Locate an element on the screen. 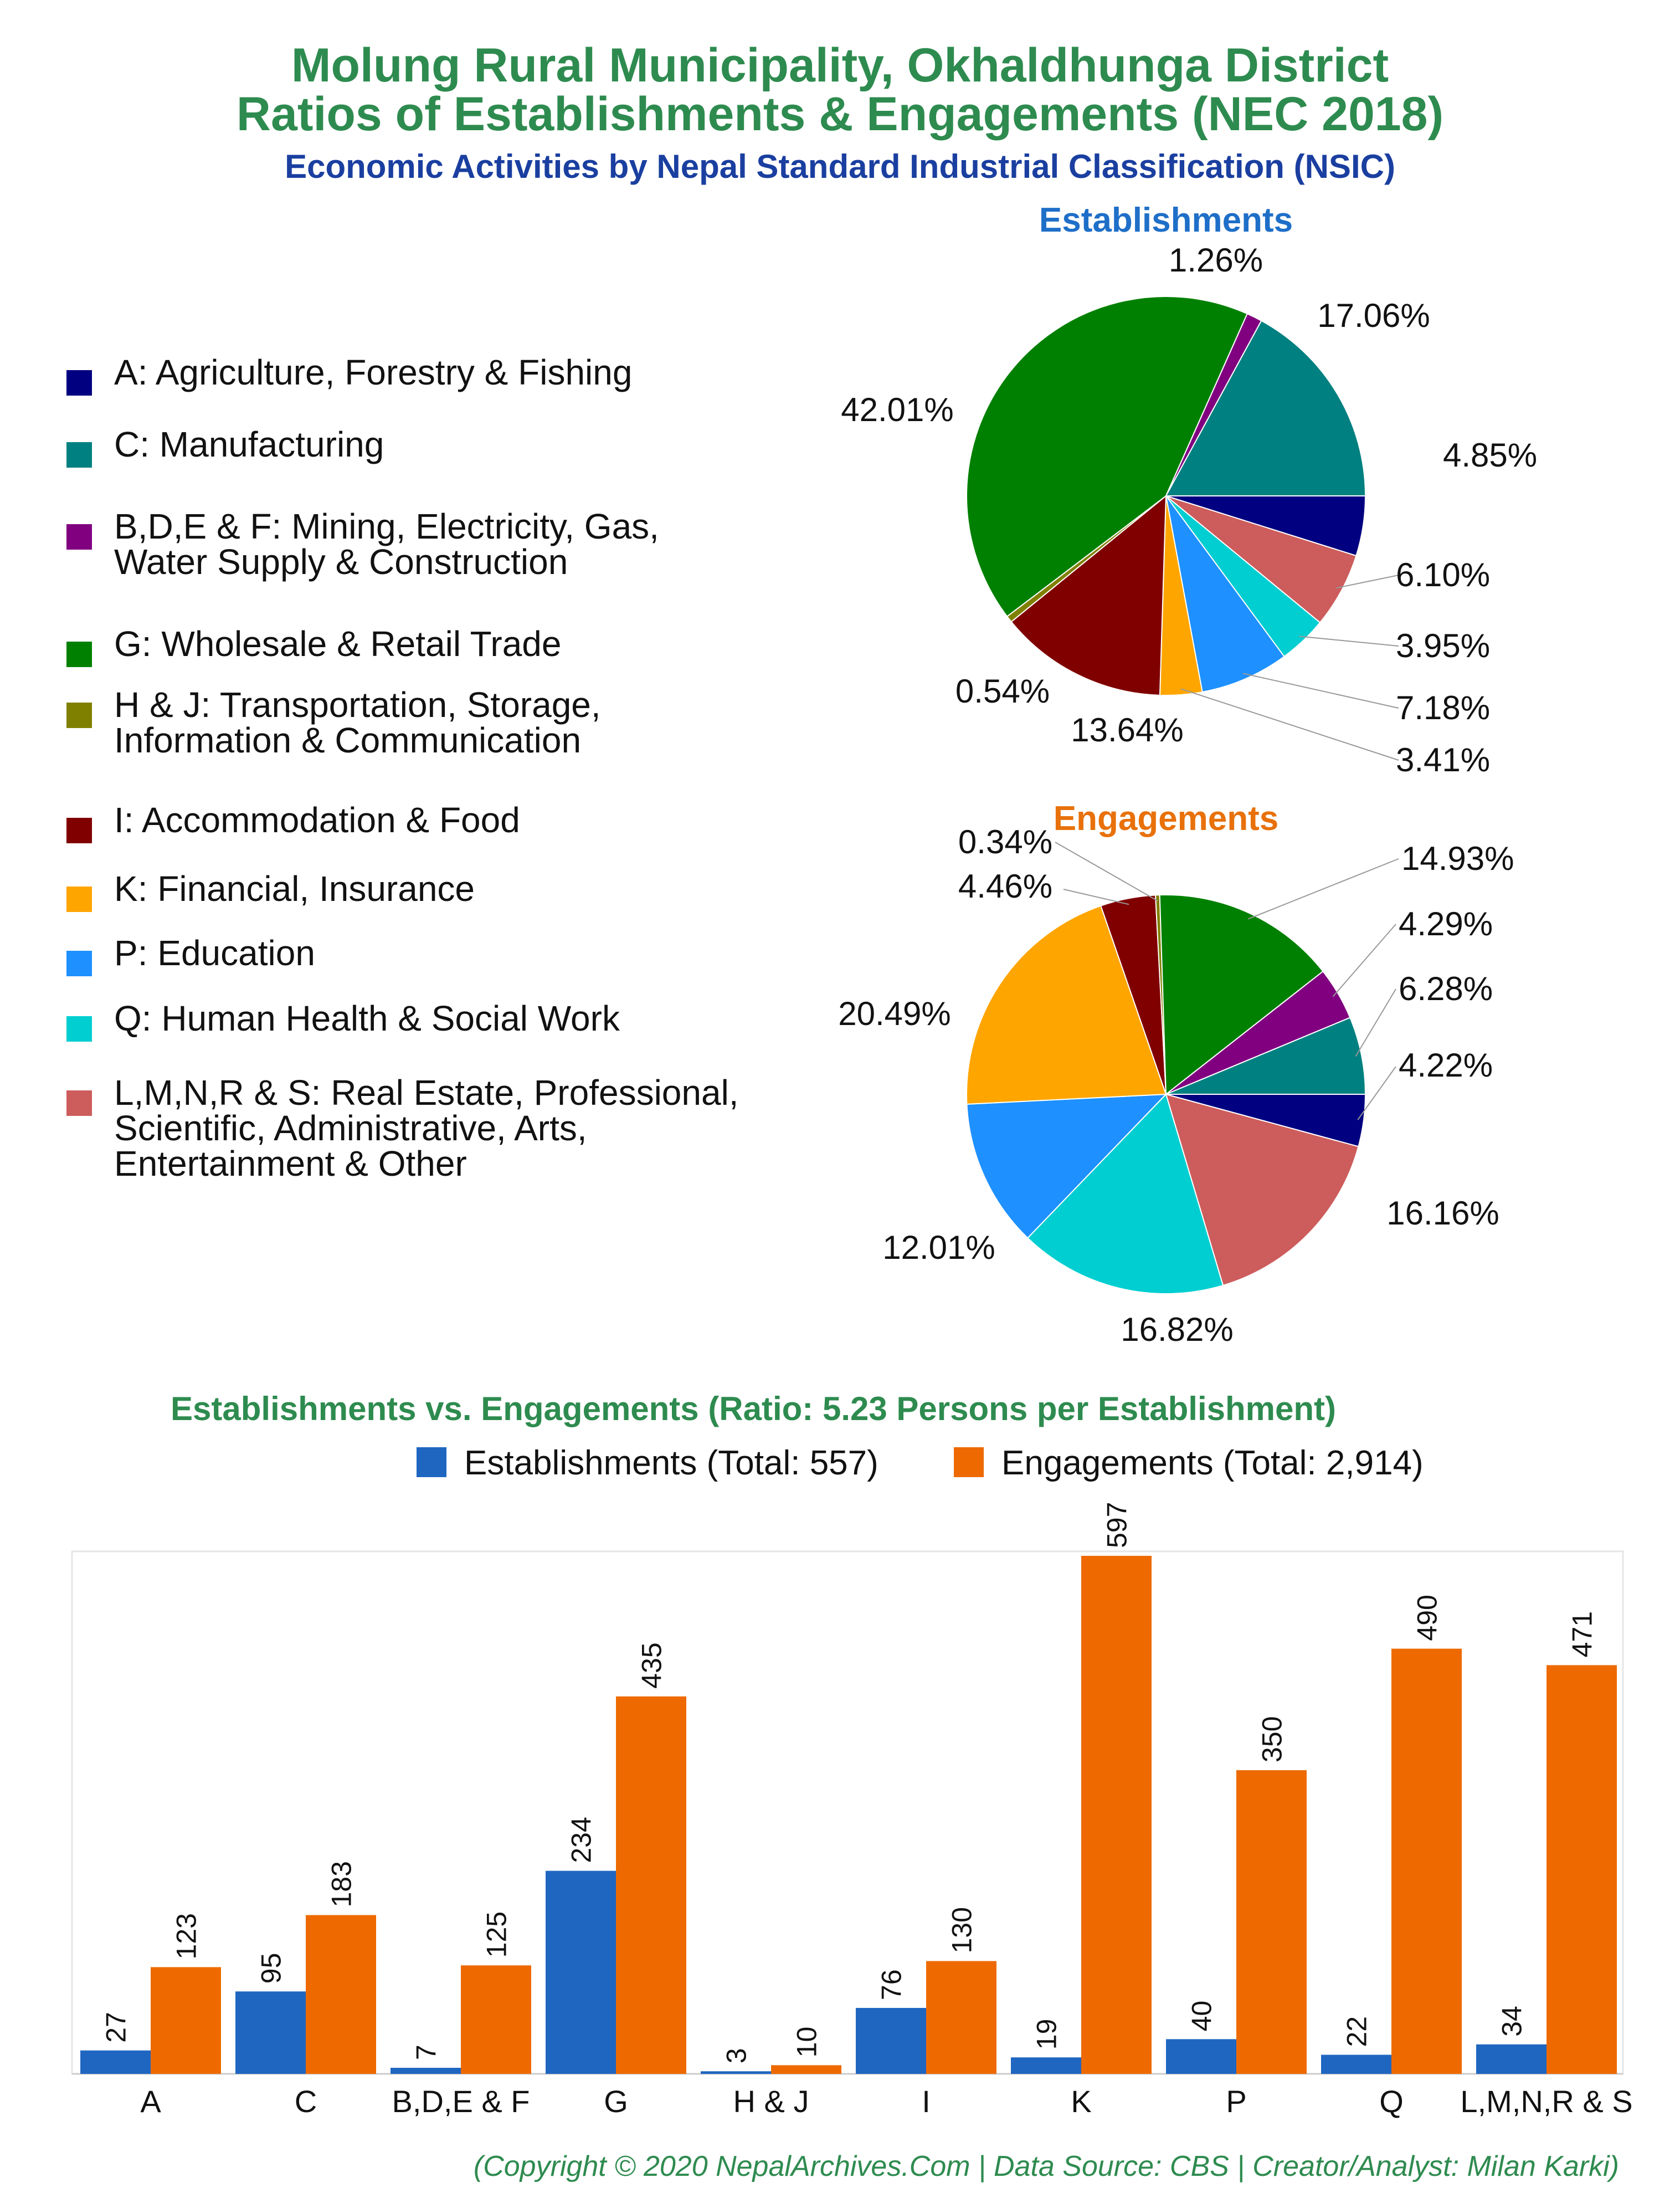 Image resolution: width=1680 pixels, height=2193 pixels. bar-value-label: 435 is located at coordinates (651, 1665).